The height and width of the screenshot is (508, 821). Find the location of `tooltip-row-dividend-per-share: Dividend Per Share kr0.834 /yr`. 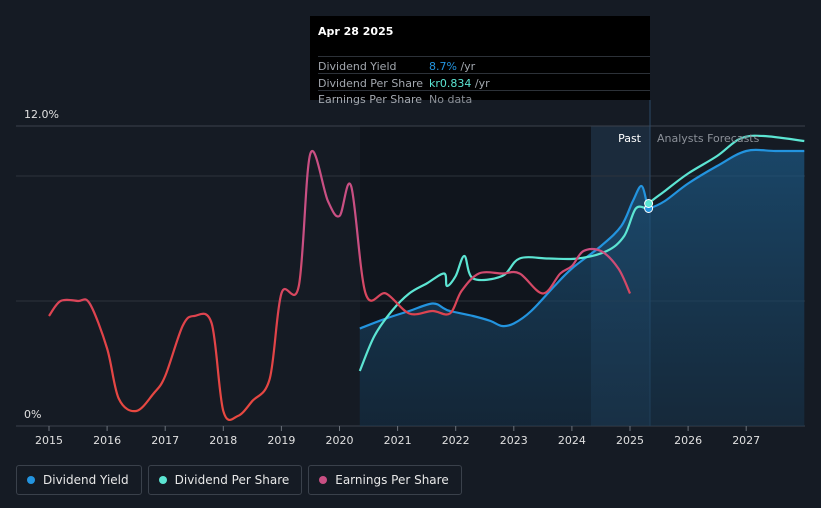

tooltip-row-dividend-per-share: Dividend Per Share kr0.834 /yr is located at coordinates (484, 82).